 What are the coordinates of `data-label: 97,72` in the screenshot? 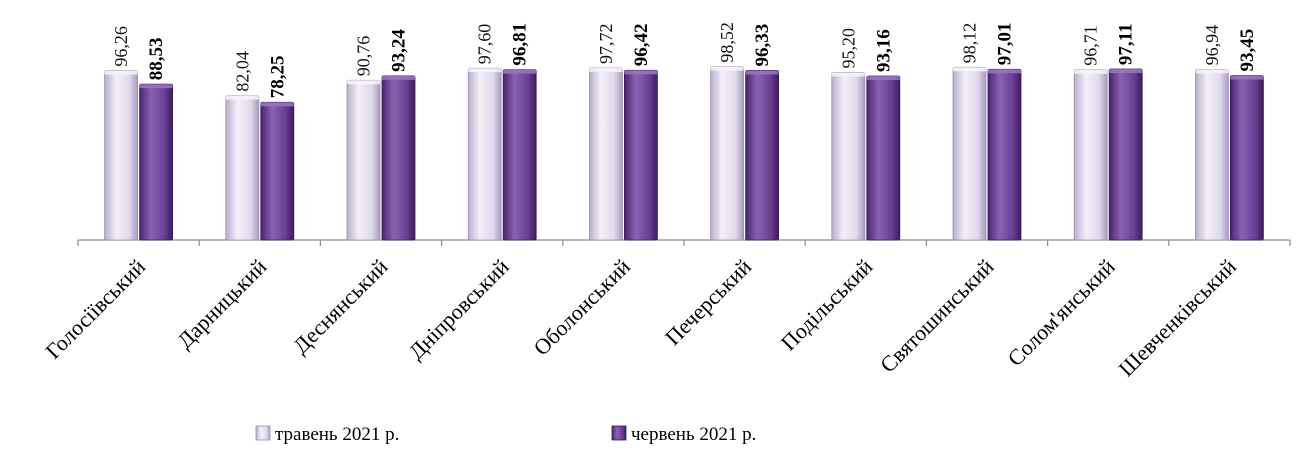 It's located at (606, 44).